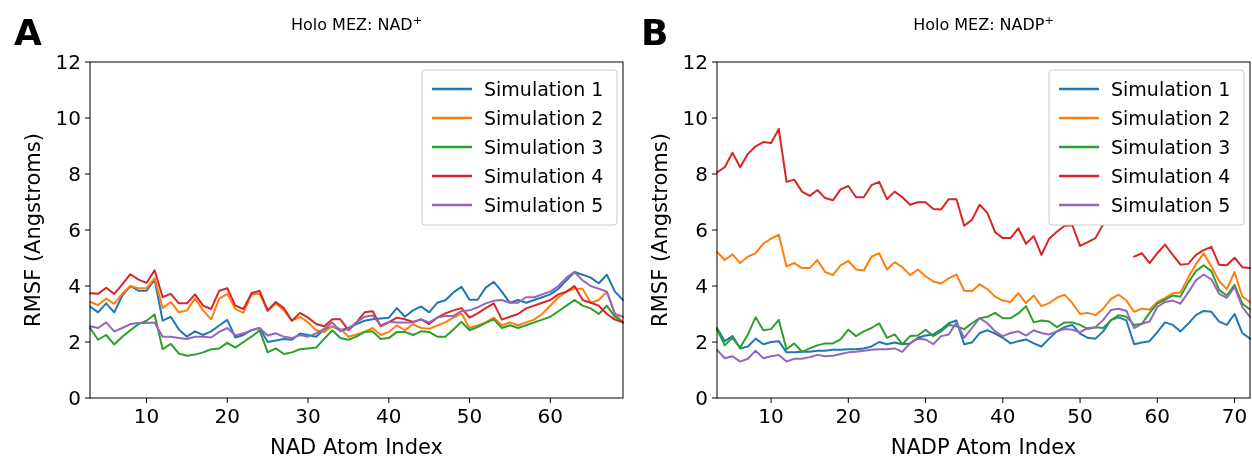  What do you see at coordinates (356, 23) in the screenshot?
I see `chart-title: Holo MEZ: NAD$^{+}$` at bounding box center [356, 23].